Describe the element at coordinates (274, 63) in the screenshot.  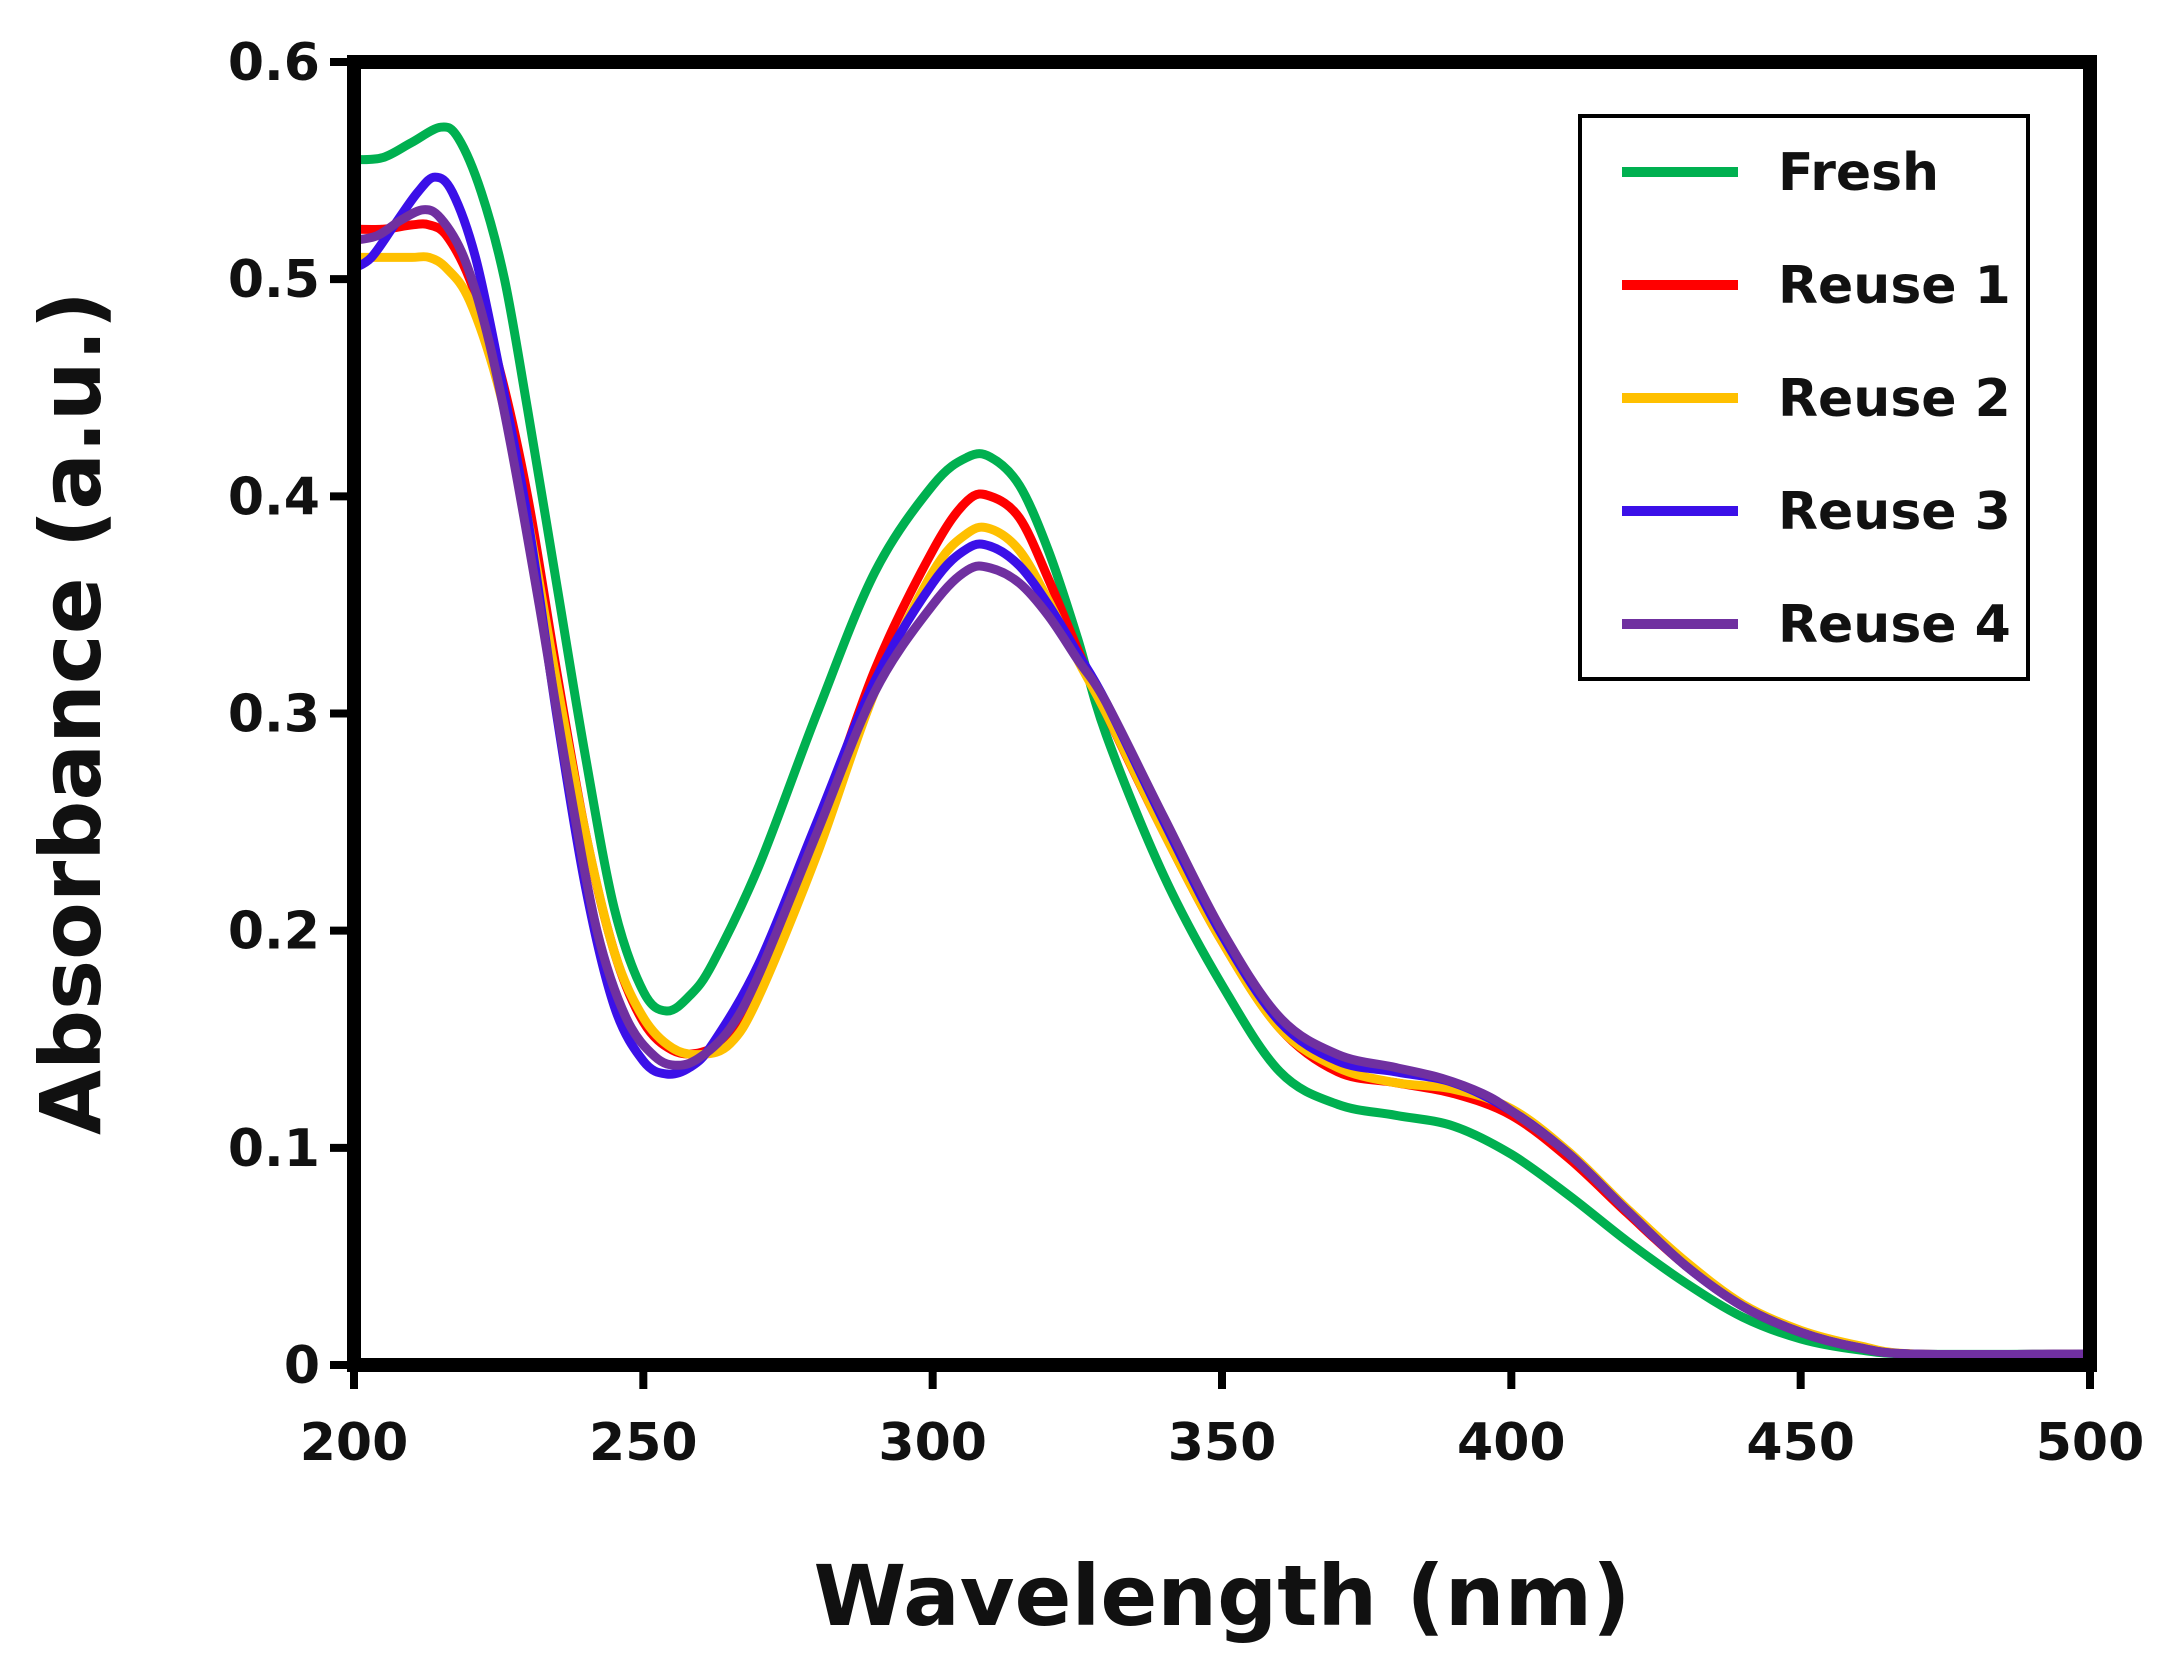
I see `y-tick-label: 0.6` at that location.